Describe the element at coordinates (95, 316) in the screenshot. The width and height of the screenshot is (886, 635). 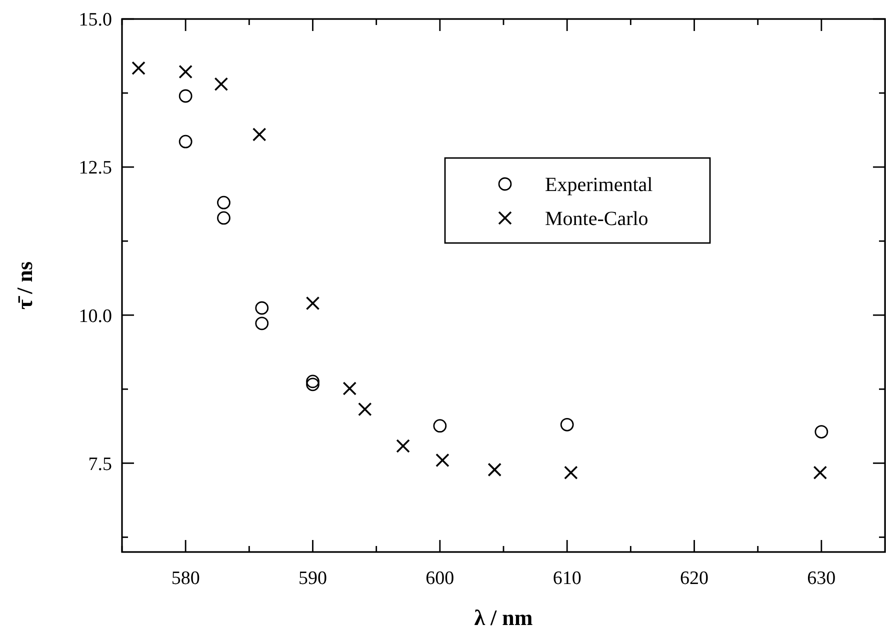
I see `y-tick-label: 10.0` at that location.